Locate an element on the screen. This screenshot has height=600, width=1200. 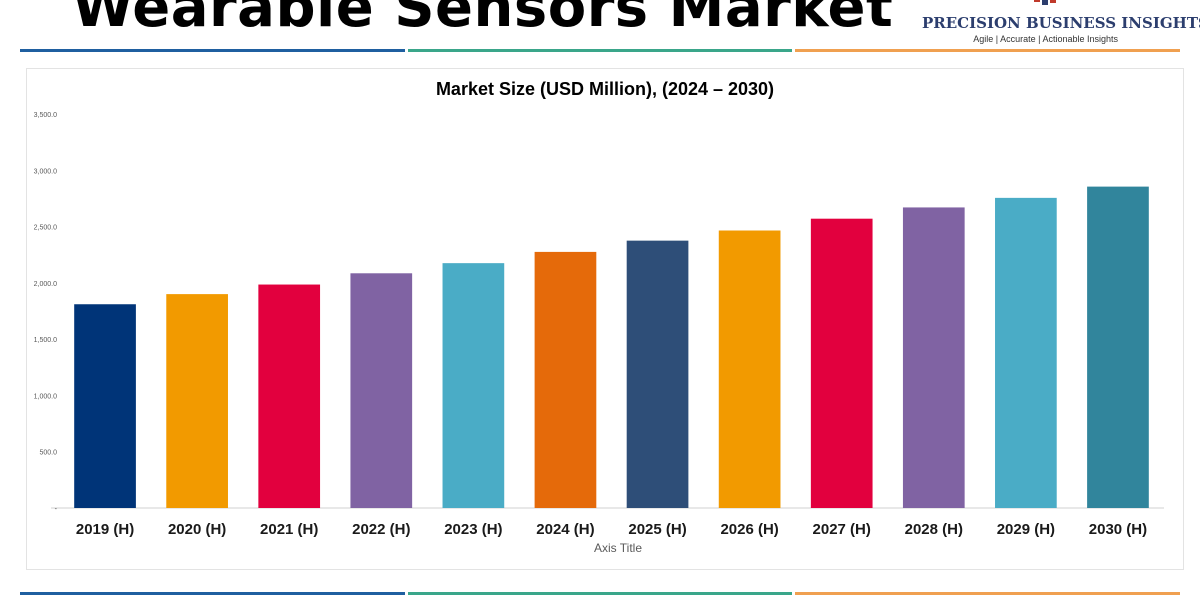
y-tick-label: 2,500.0 is located at coordinates (45, 228).